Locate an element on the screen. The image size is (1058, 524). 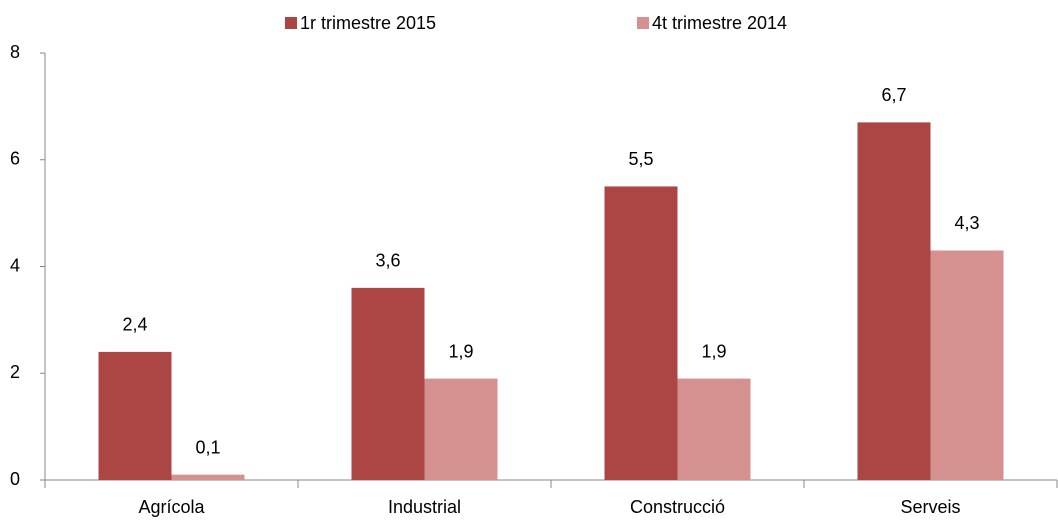
value-label: 0,1 is located at coordinates (207, 447).